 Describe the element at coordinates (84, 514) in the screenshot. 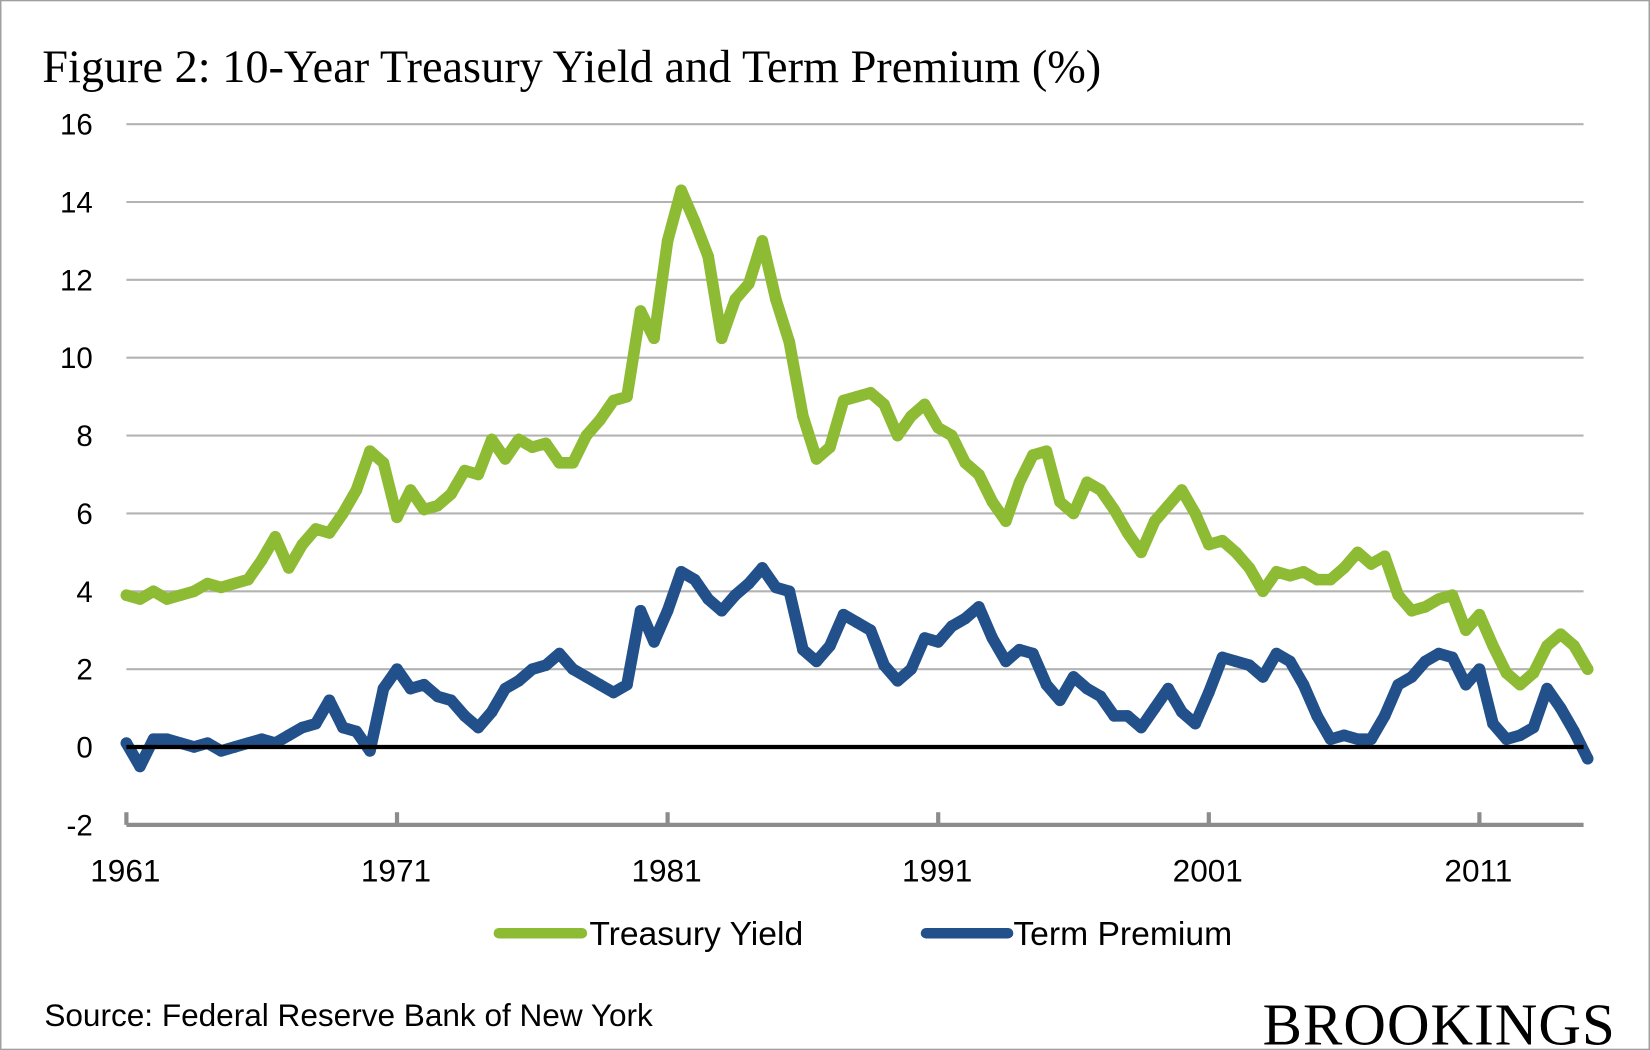

I see `y-tick-label: 6` at that location.